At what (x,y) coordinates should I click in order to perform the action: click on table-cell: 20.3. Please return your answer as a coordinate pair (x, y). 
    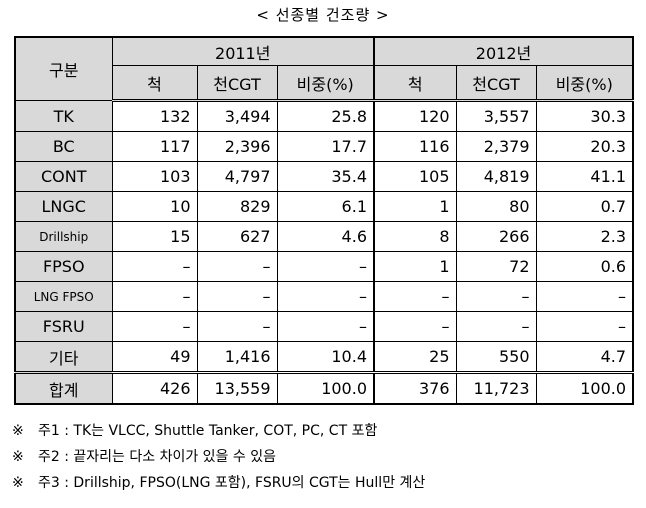
    Looking at the image, I should click on (584, 146).